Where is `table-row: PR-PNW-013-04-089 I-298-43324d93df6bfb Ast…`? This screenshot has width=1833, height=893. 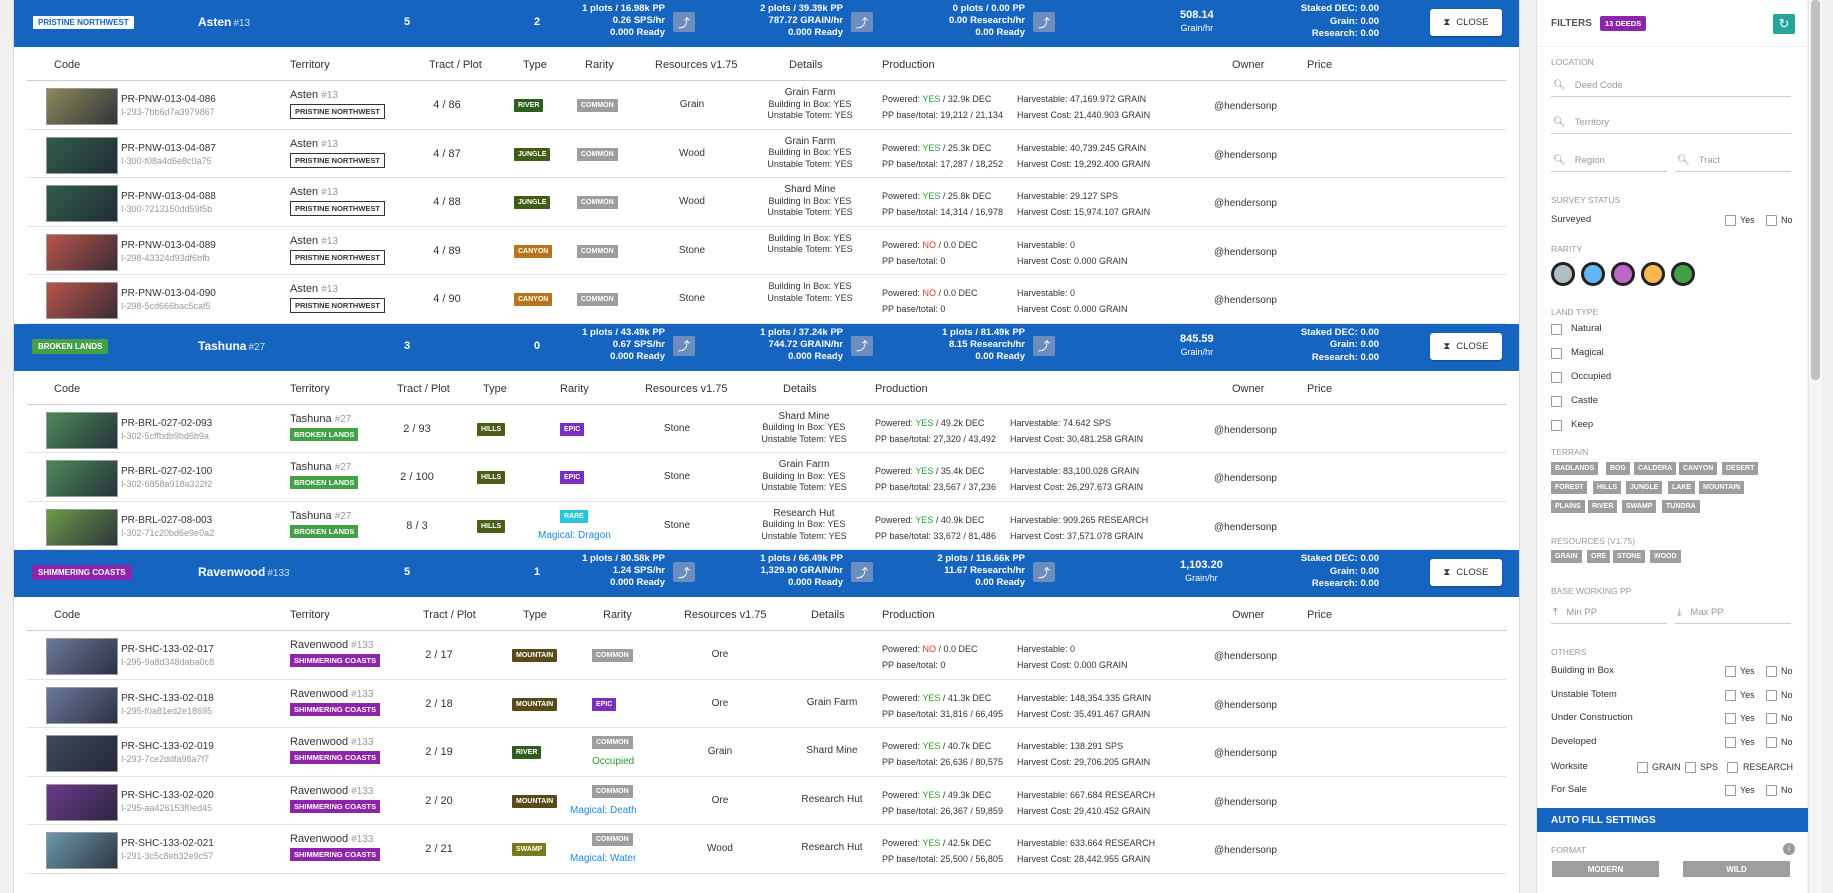
table-row: PR-PNW-013-04-089 I-298-43324d93df6bfb Ast… is located at coordinates (766, 251).